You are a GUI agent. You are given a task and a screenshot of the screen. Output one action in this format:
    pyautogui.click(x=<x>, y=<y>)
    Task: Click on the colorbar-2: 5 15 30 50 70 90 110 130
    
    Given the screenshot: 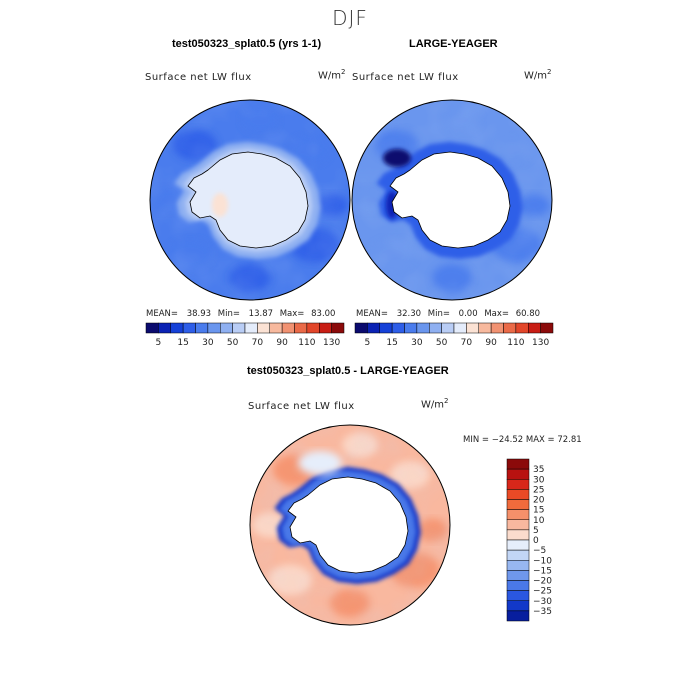 What is the action you would take?
    pyautogui.click(x=454, y=335)
    